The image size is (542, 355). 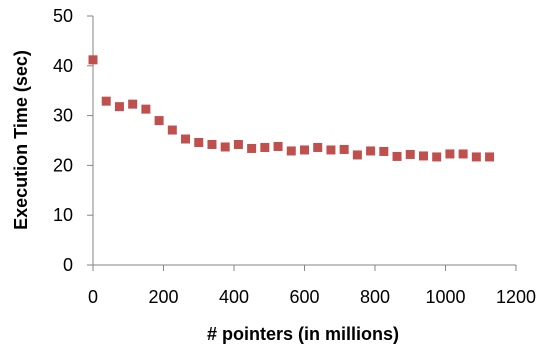 I want to click on y-tick-label: 20, so click(x=63, y=165).